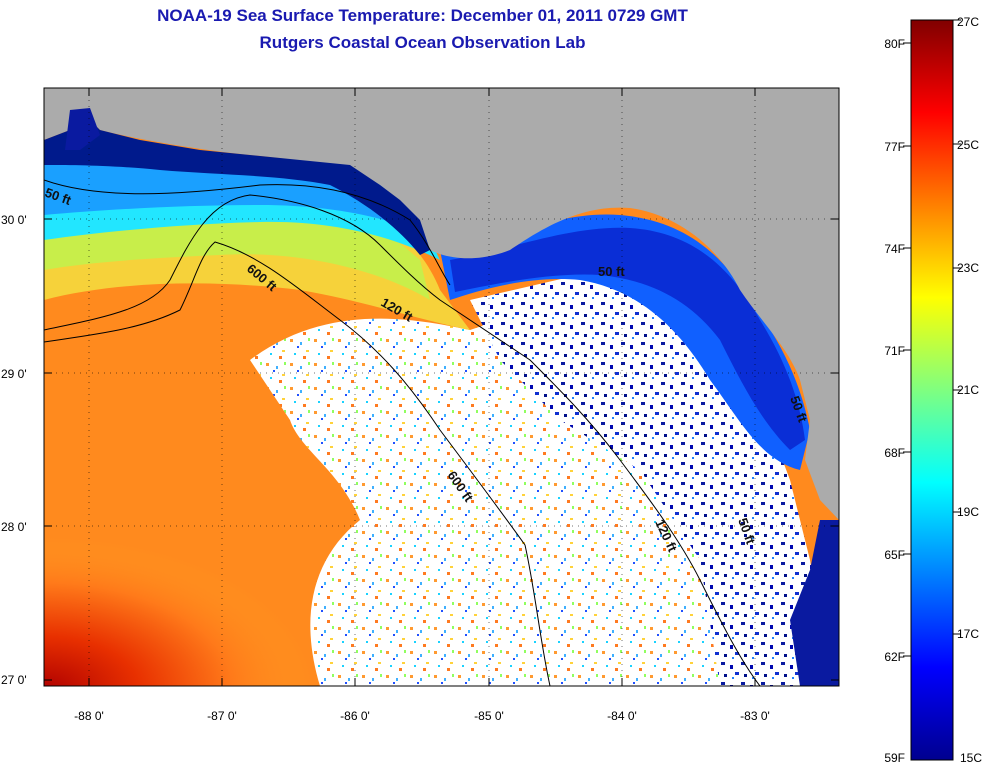 Image resolution: width=992 pixels, height=770 pixels. I want to click on lat-label: 28 0', so click(14, 527).